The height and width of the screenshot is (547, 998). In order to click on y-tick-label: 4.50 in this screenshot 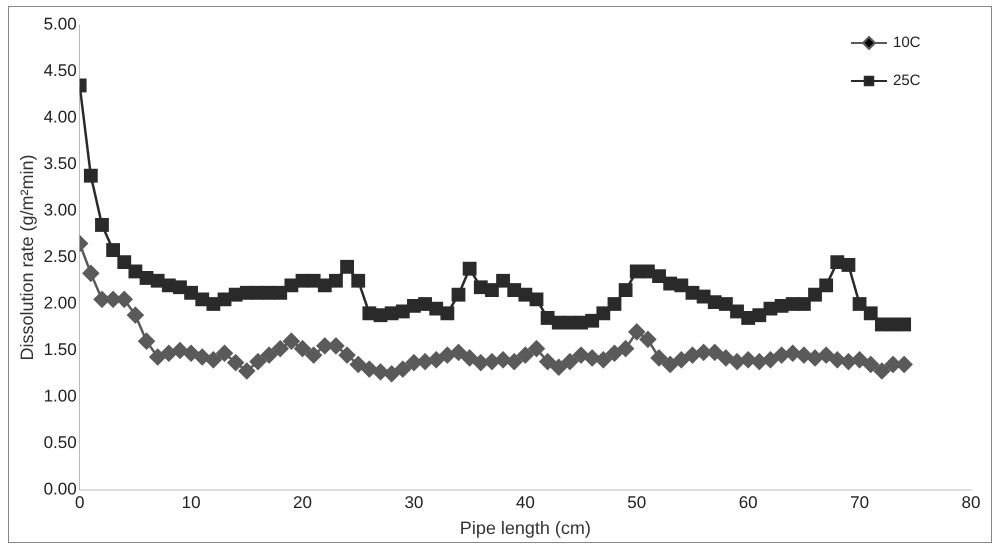, I will do `click(60, 70)`.